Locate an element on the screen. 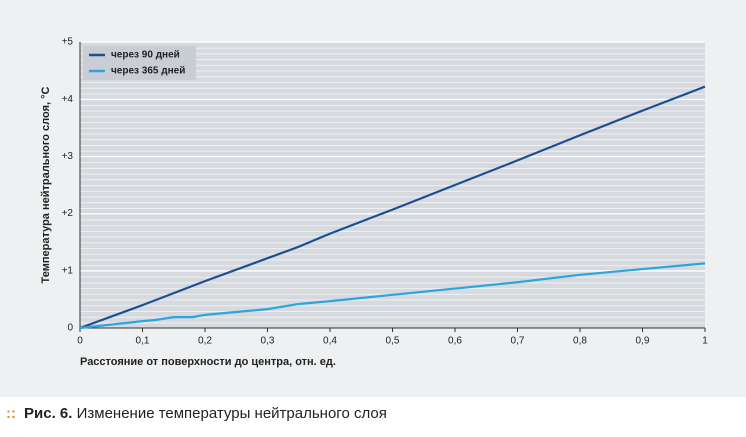 Image resolution: width=746 pixels, height=437 pixels. x-tick-label: 0,9 is located at coordinates (643, 341).